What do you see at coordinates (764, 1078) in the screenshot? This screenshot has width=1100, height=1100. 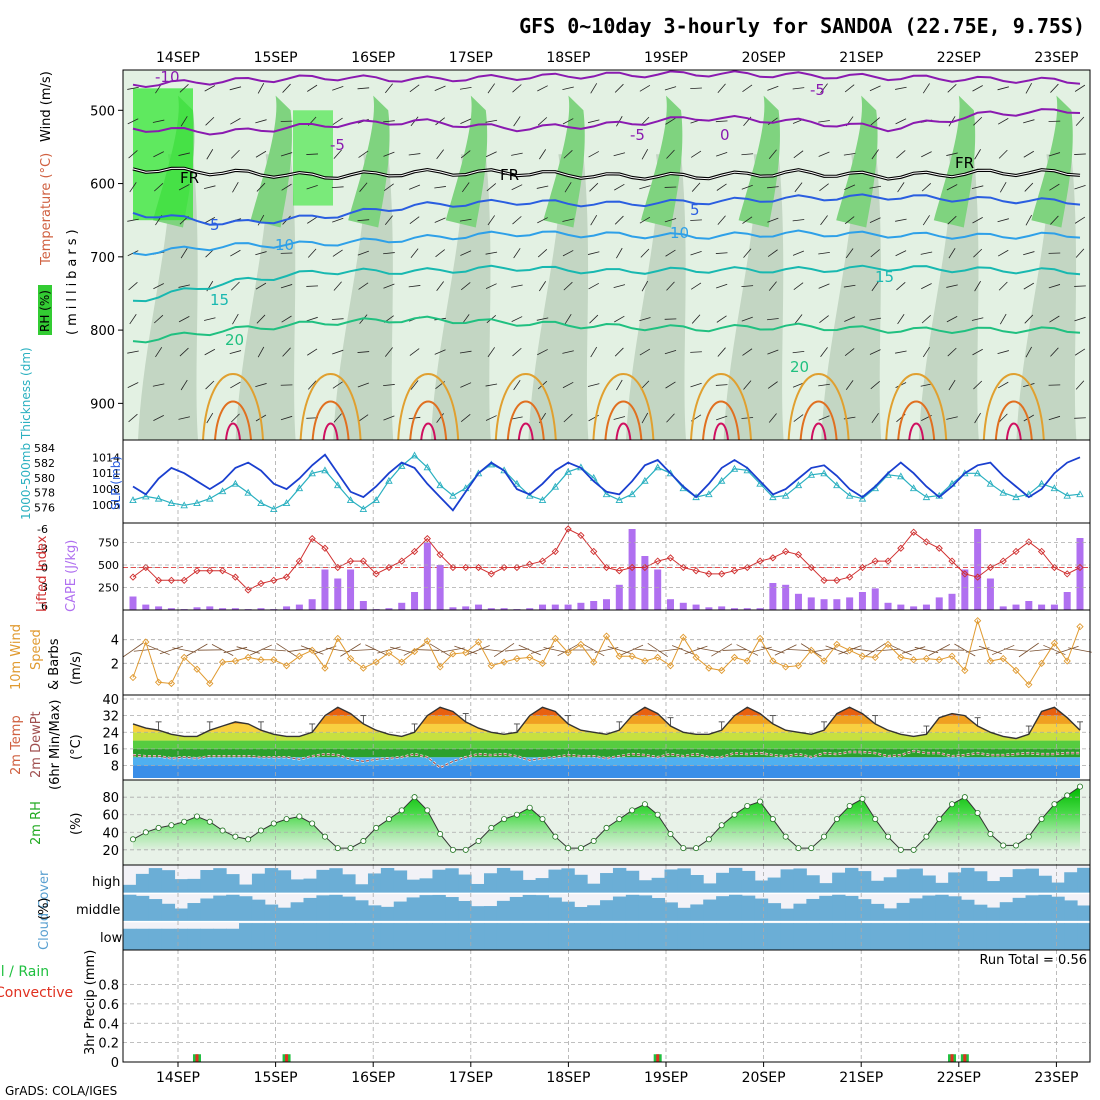 I see `date-label-bottom: 20SEP` at bounding box center [764, 1078].